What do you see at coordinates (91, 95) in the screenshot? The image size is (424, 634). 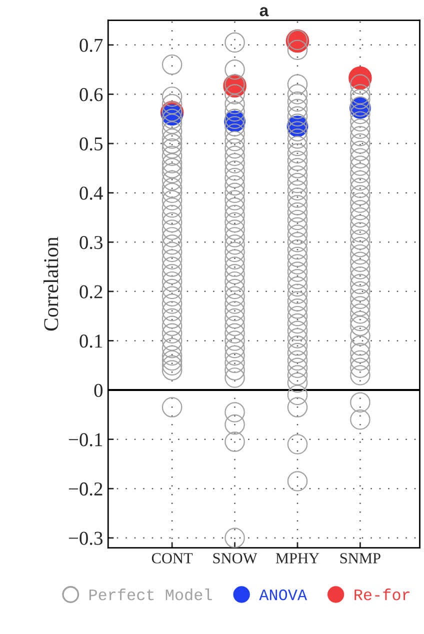 I see `y-tick-label: 0.6` at bounding box center [91, 95].